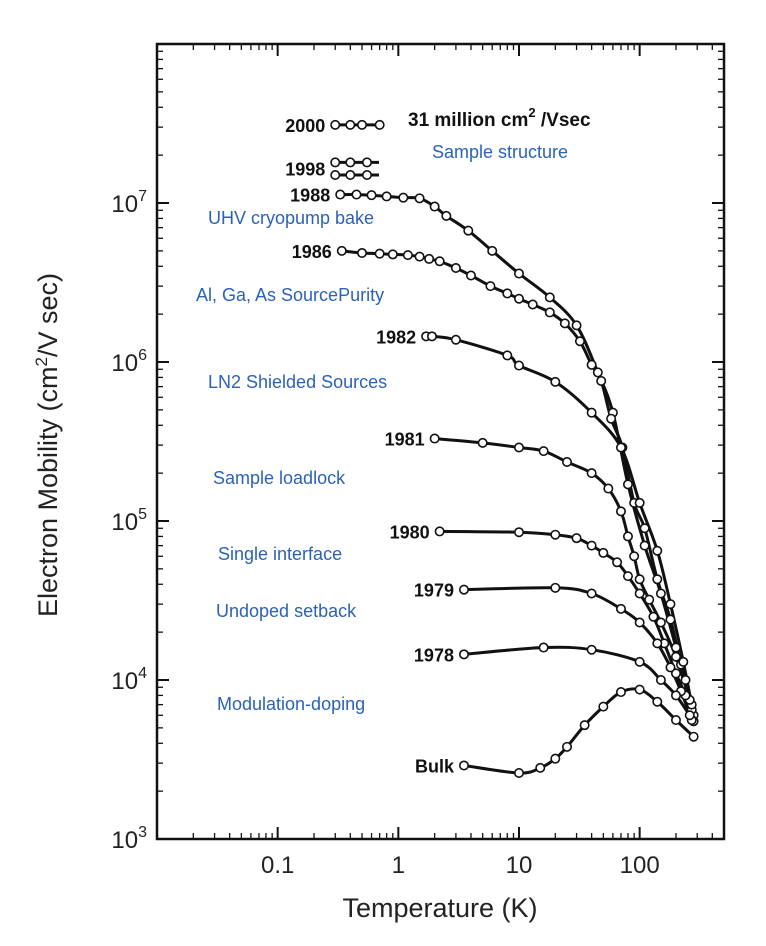 The width and height of the screenshot is (766, 946). Describe the element at coordinates (279, 478) in the screenshot. I see `annotation-sample-loadlock: Sample loadlock` at that location.